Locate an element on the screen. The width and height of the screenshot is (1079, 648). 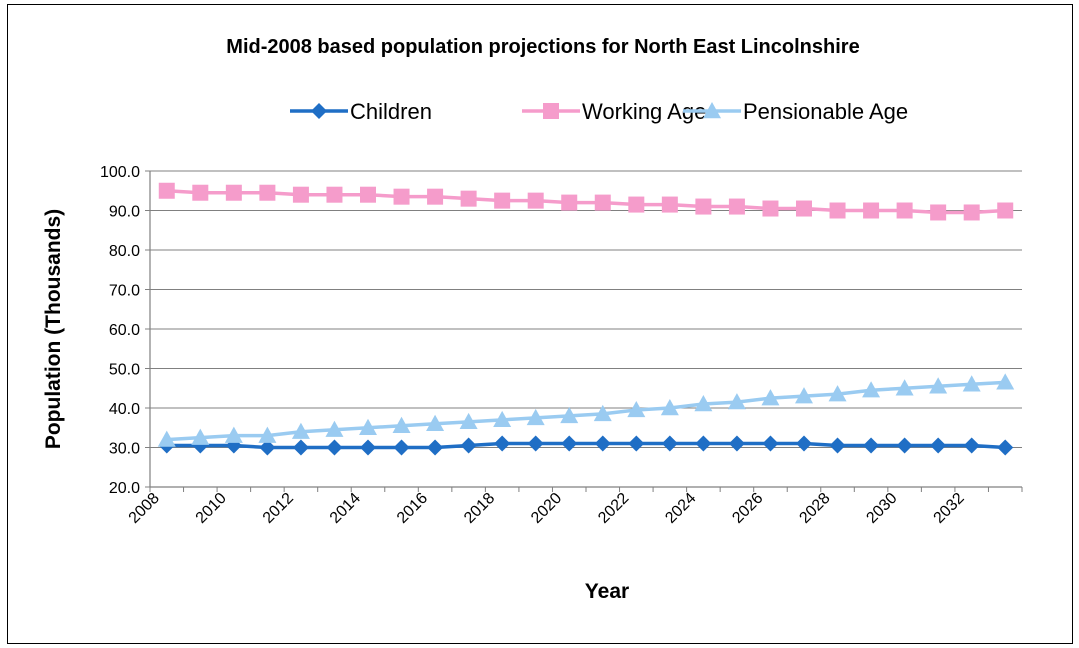
x-tick-label: 2030 is located at coordinates (881, 508).